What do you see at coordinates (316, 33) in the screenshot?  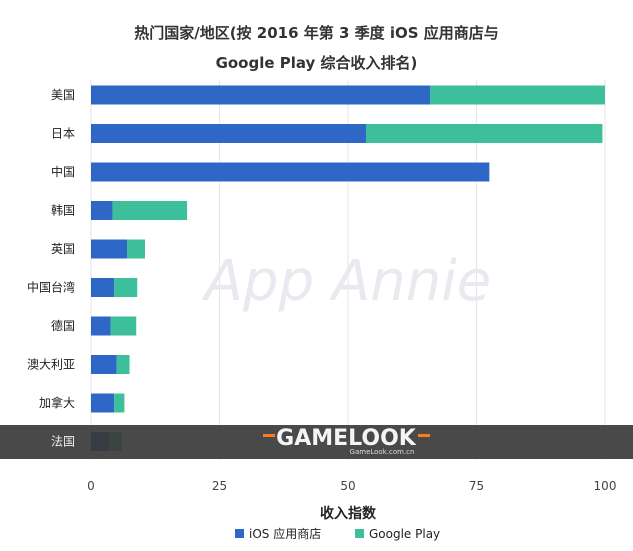 I see `chart-title-line-1: 热门国家/地区(按 2016 年第 3 季度 iOS 应用商店与` at bounding box center [316, 33].